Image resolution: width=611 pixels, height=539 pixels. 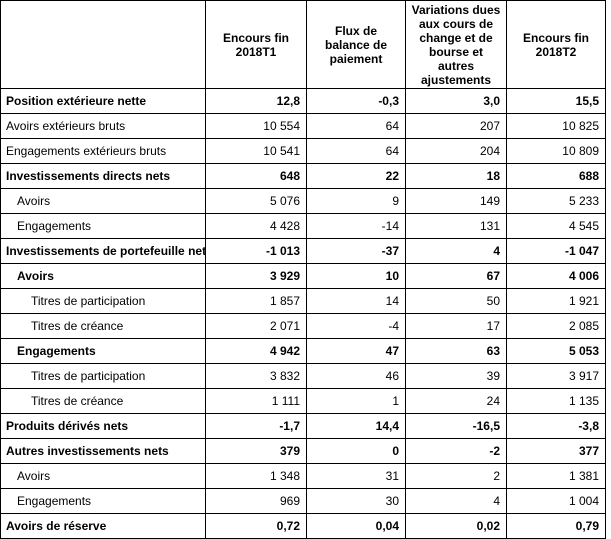 What do you see at coordinates (256, 126) in the screenshot?
I see `cell-encours-2018t1: 10 554` at bounding box center [256, 126].